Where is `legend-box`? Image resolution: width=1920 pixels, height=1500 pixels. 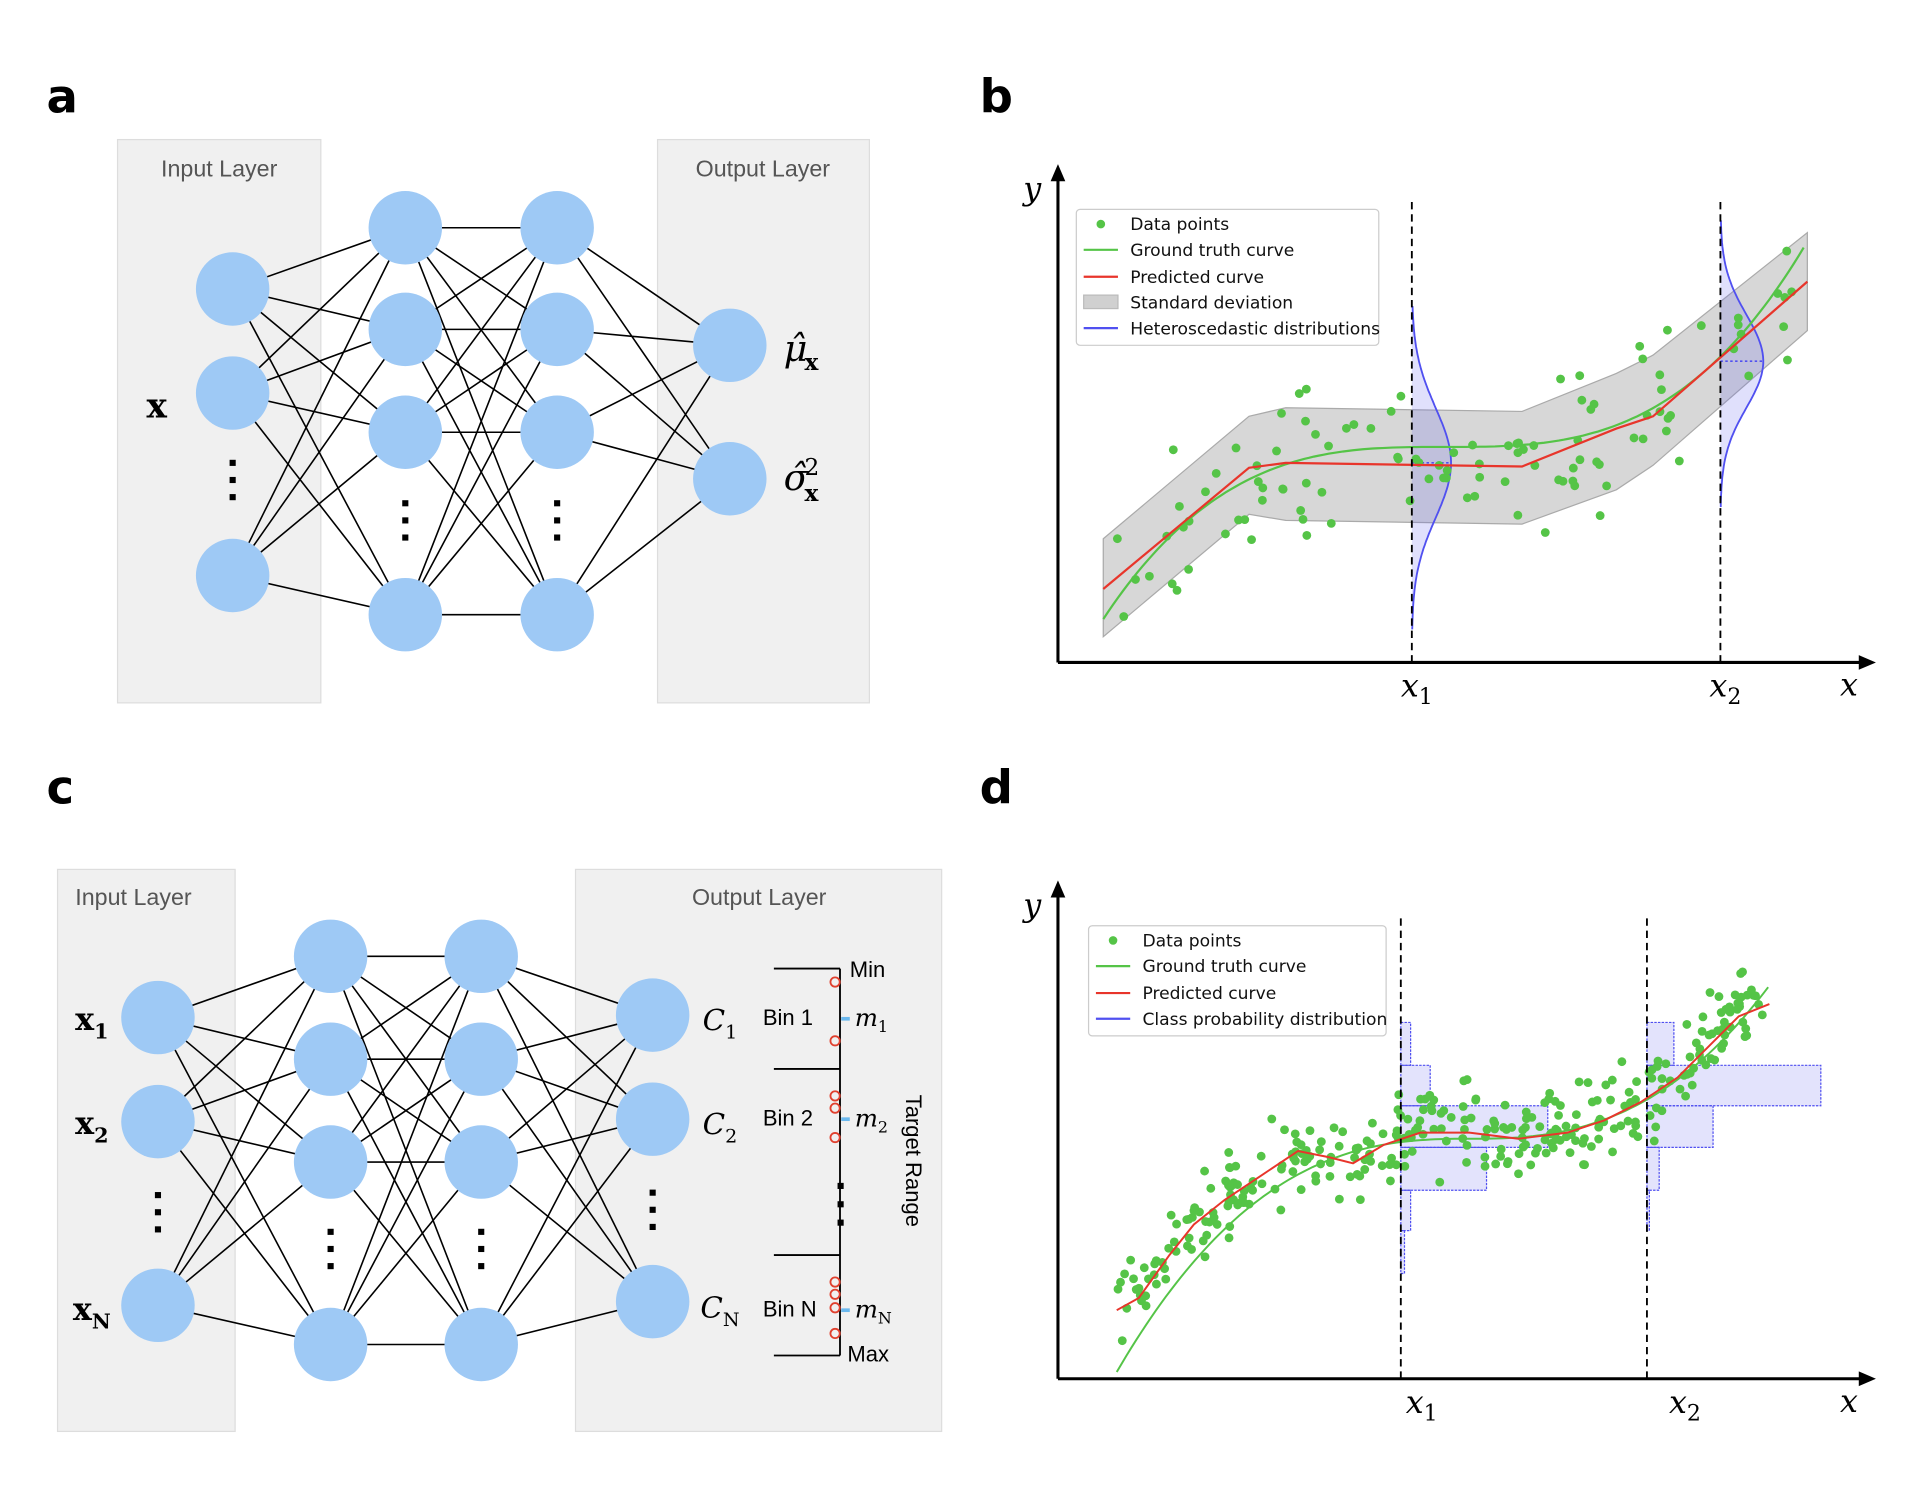
legend-box is located at coordinates (1227, 277).